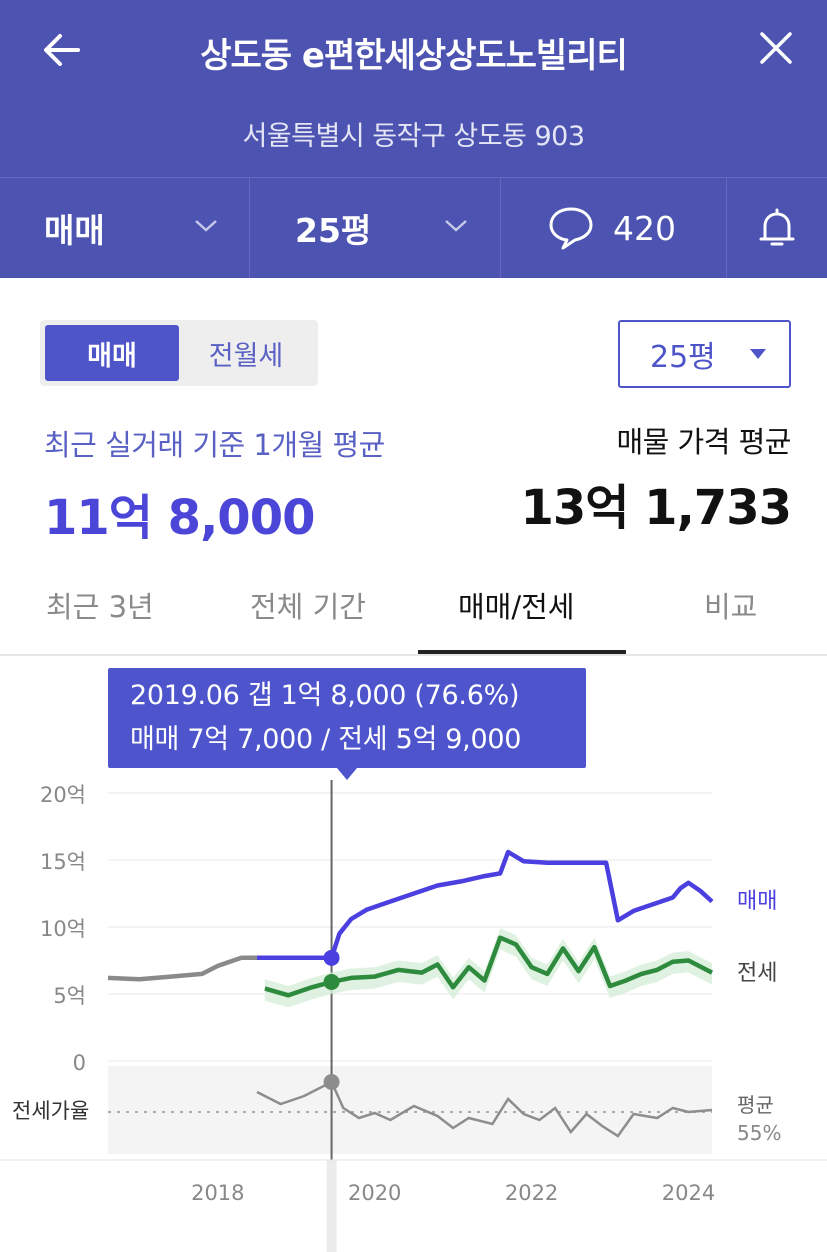 This screenshot has height=1252, width=827. Describe the element at coordinates (755, 1105) in the screenshot. I see `ratio-average-label: 평균` at that location.